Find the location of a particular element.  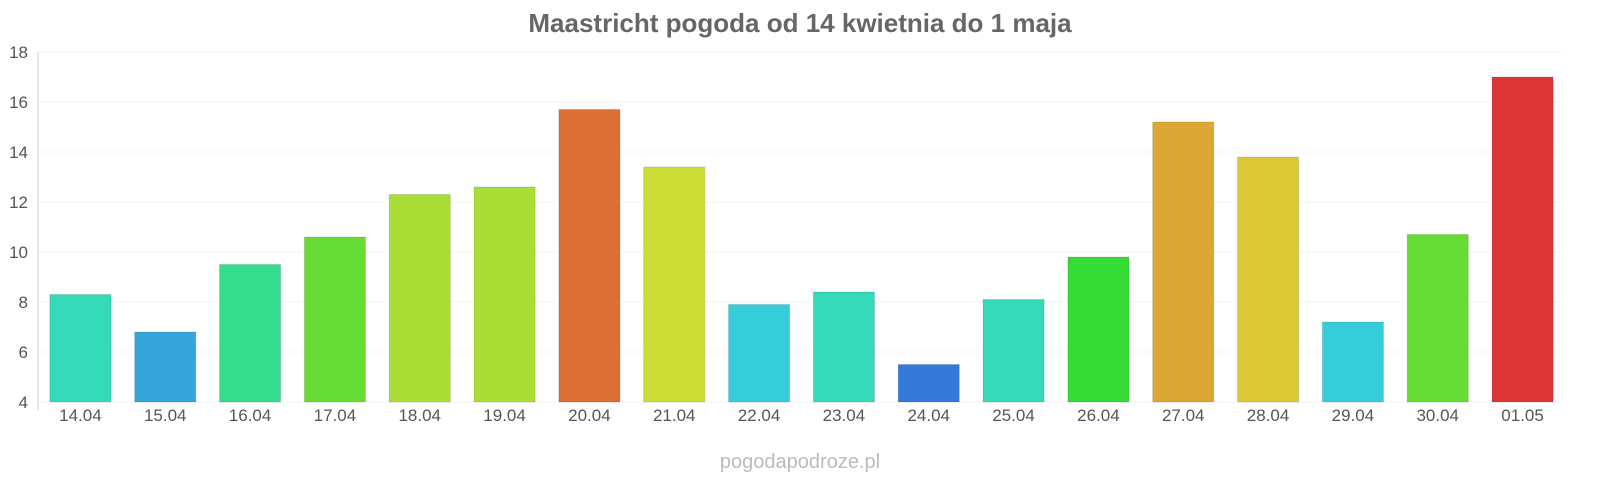

bar-20.04 is located at coordinates (589, 256).